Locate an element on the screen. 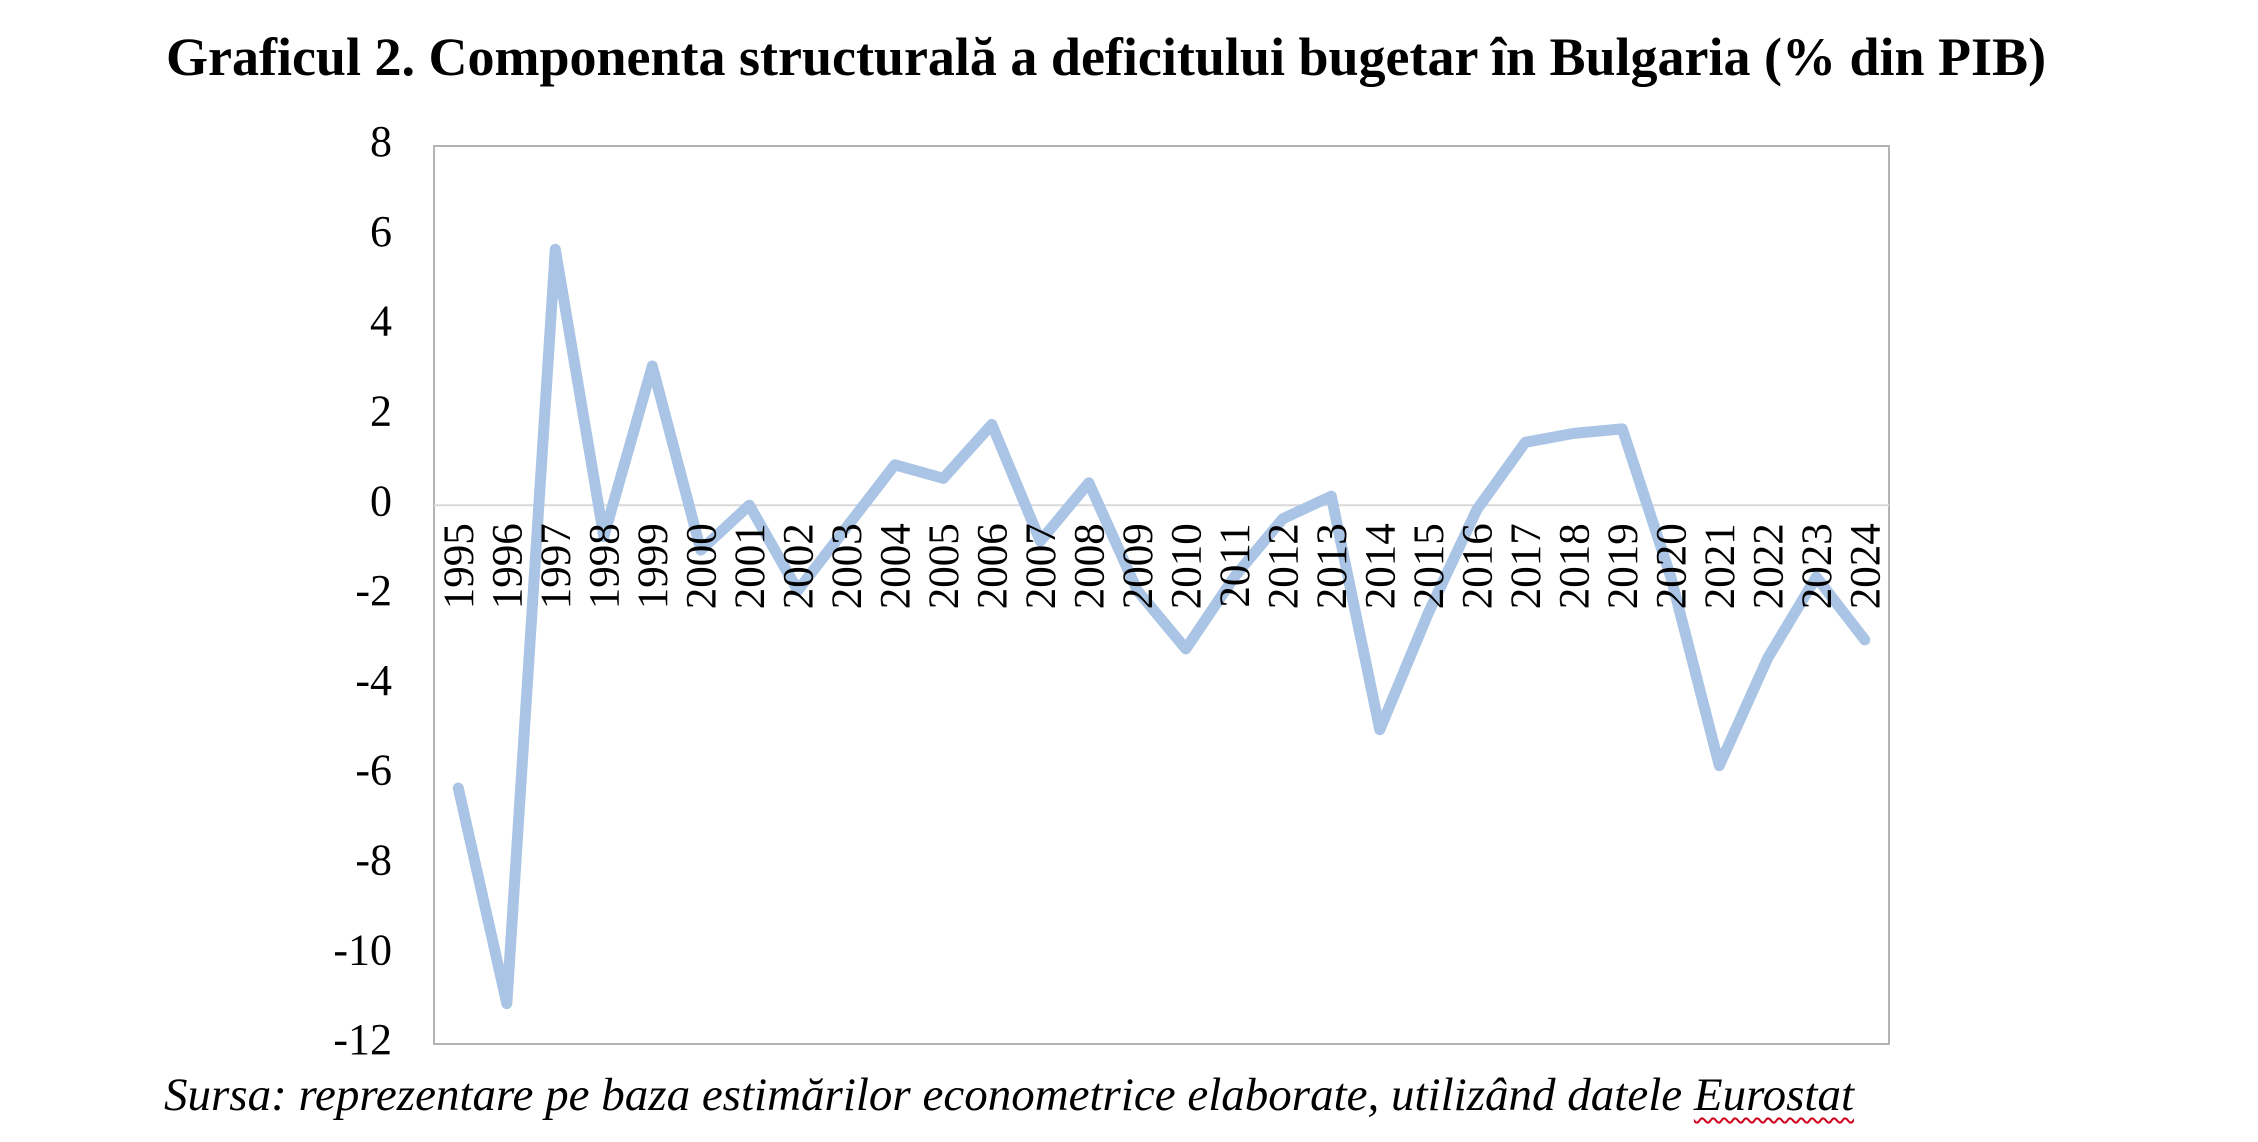 The height and width of the screenshot is (1142, 2258). x-tick-label: 2001 is located at coordinates (750, 566).